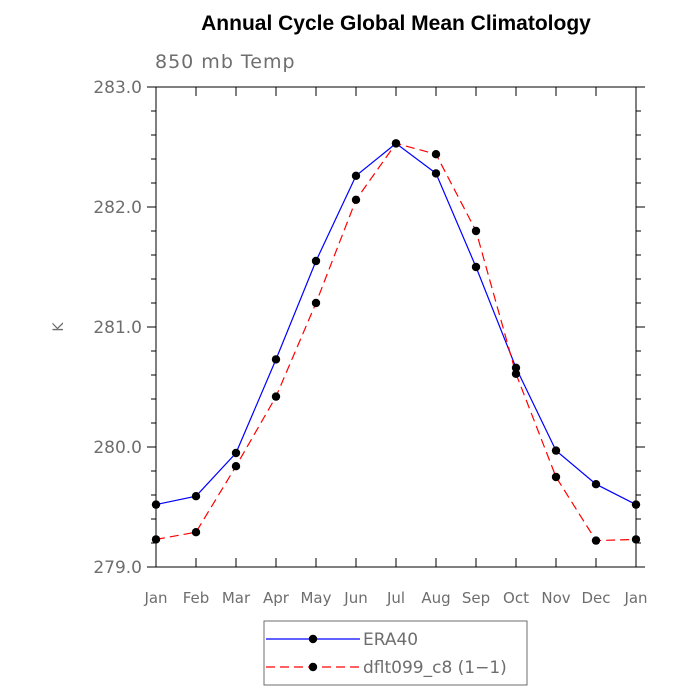 This screenshot has width=700, height=700. I want to click on x-tick-label: Mar, so click(236, 598).